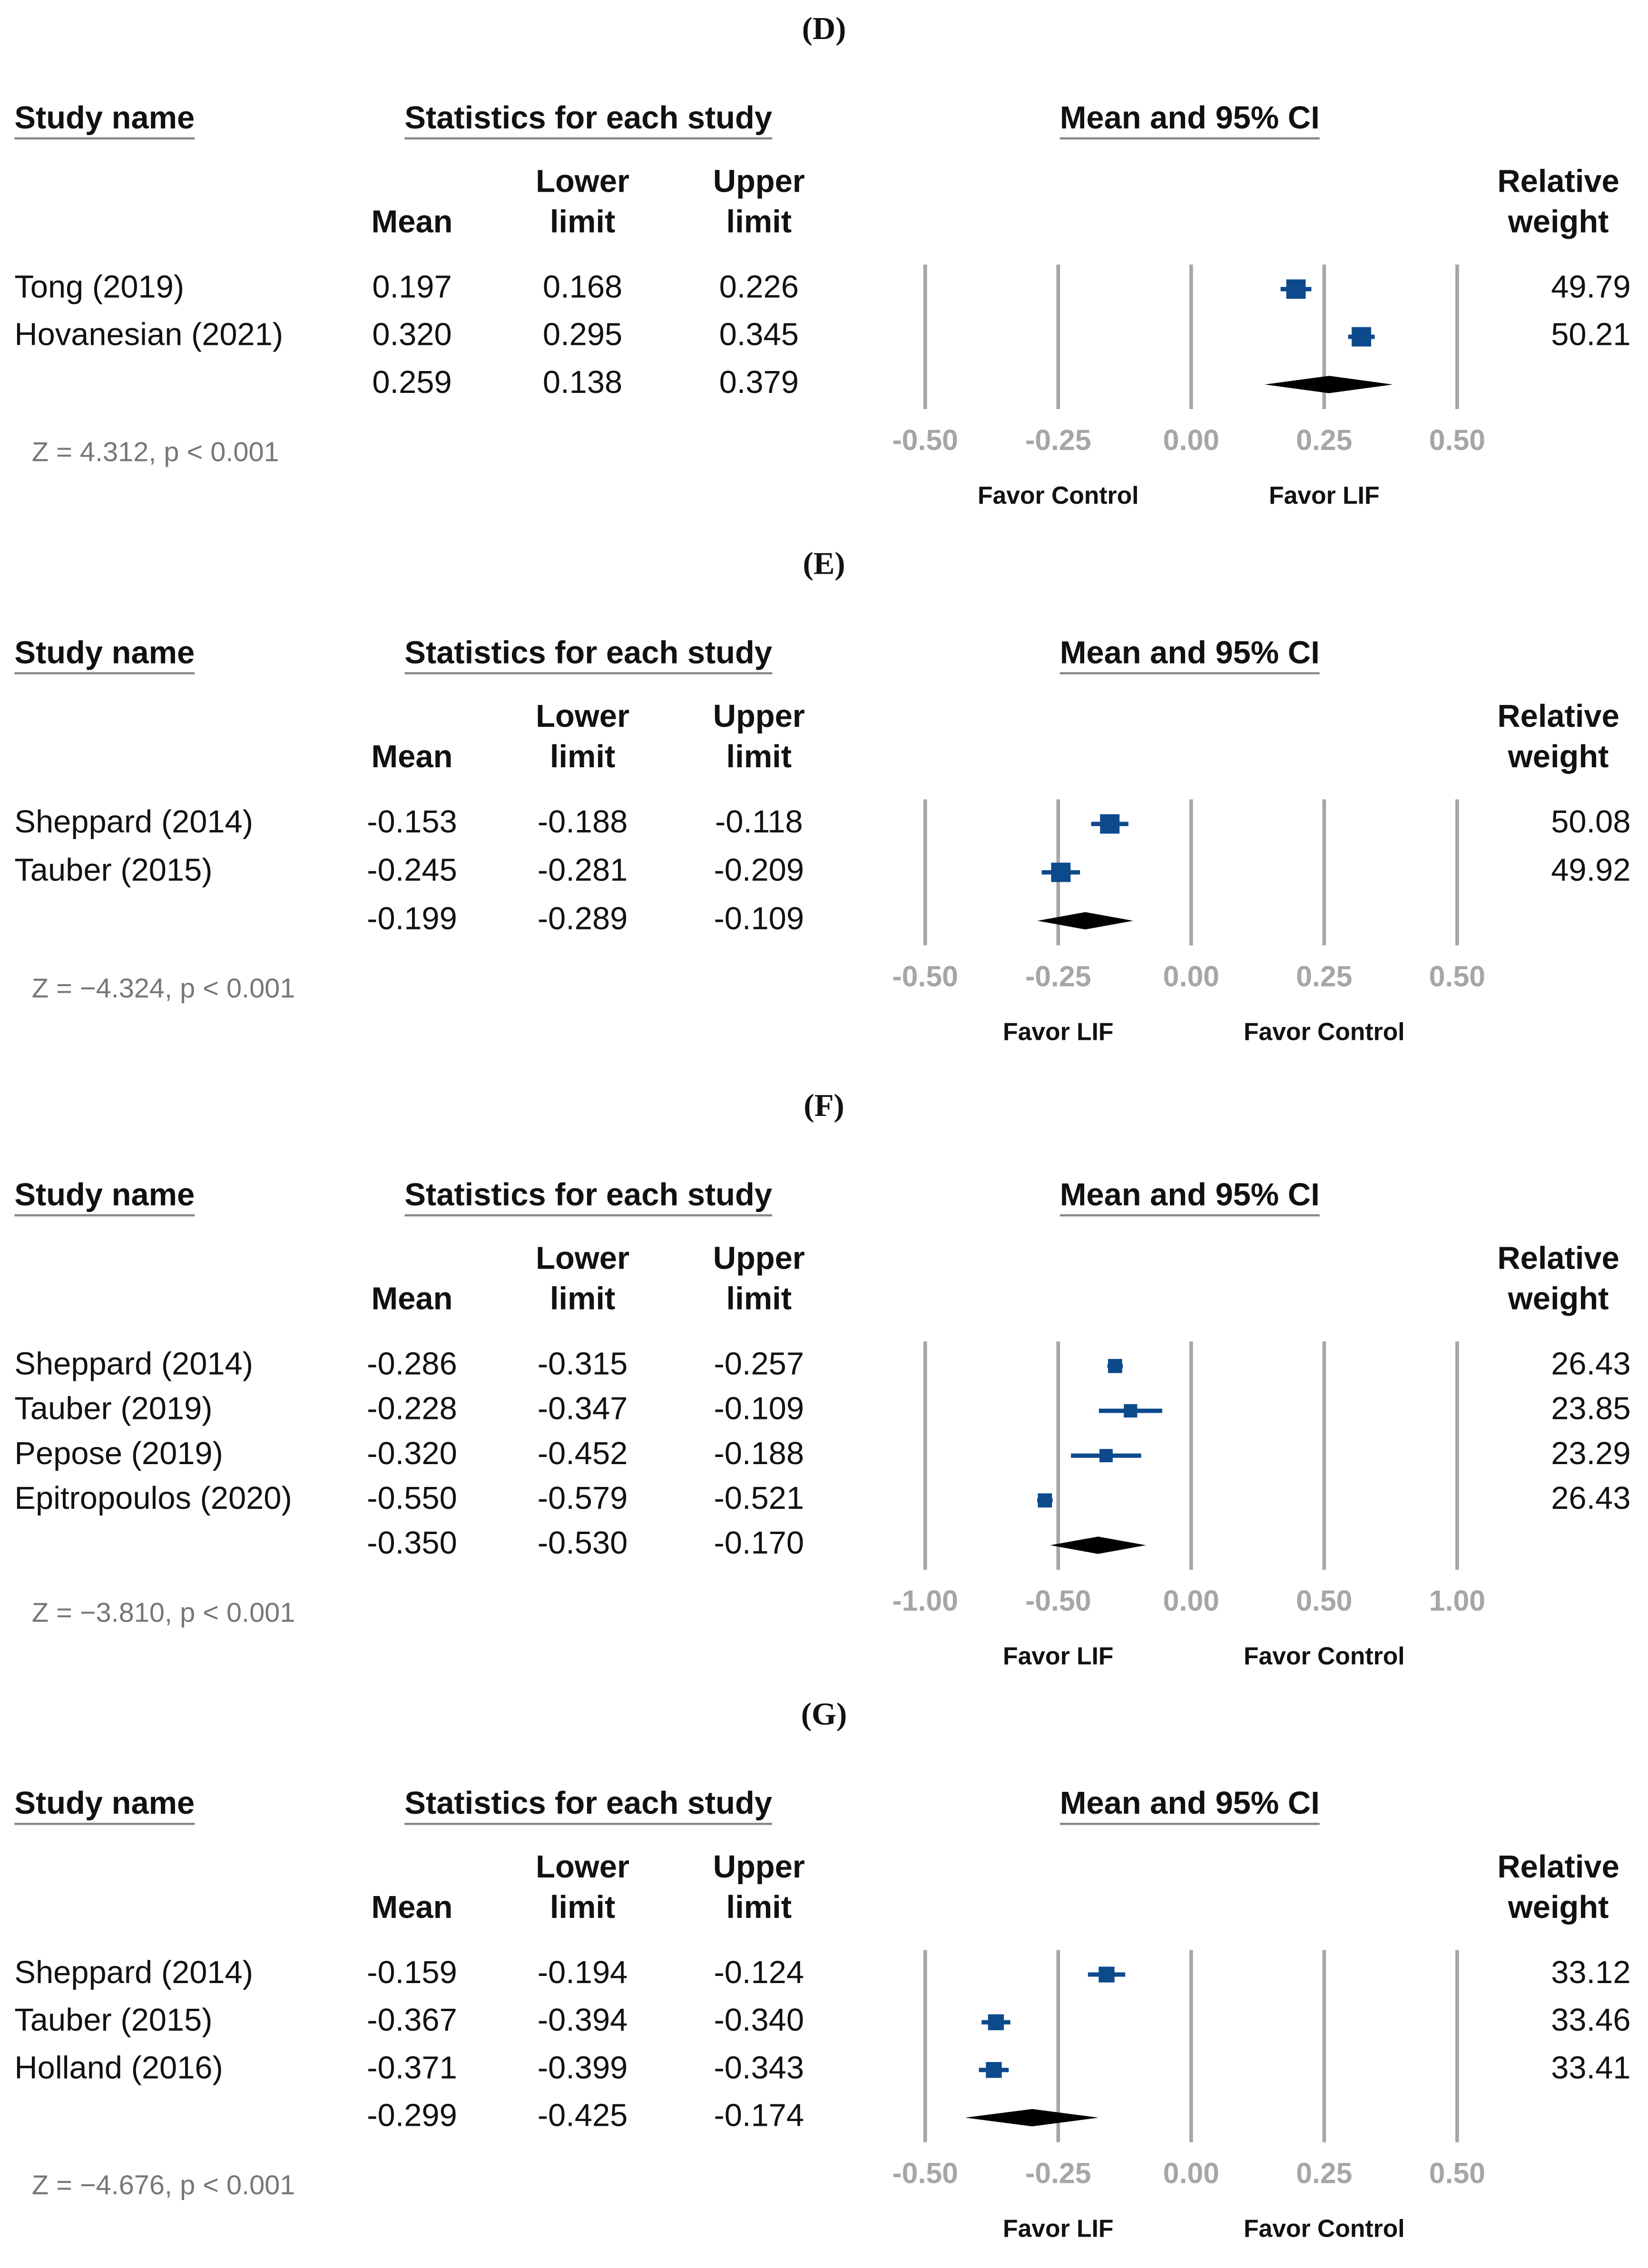 Image resolution: width=1648 pixels, height=2268 pixels. Describe the element at coordinates (824, 1714) in the screenshot. I see `panel-label: (G)` at that location.